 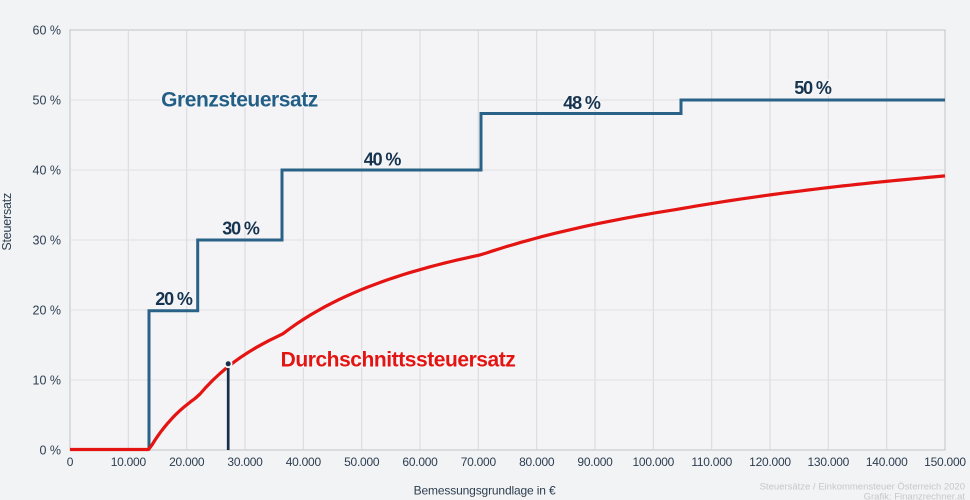 What do you see at coordinates (245, 462) in the screenshot?
I see `svg-text: 30.000` at bounding box center [245, 462].